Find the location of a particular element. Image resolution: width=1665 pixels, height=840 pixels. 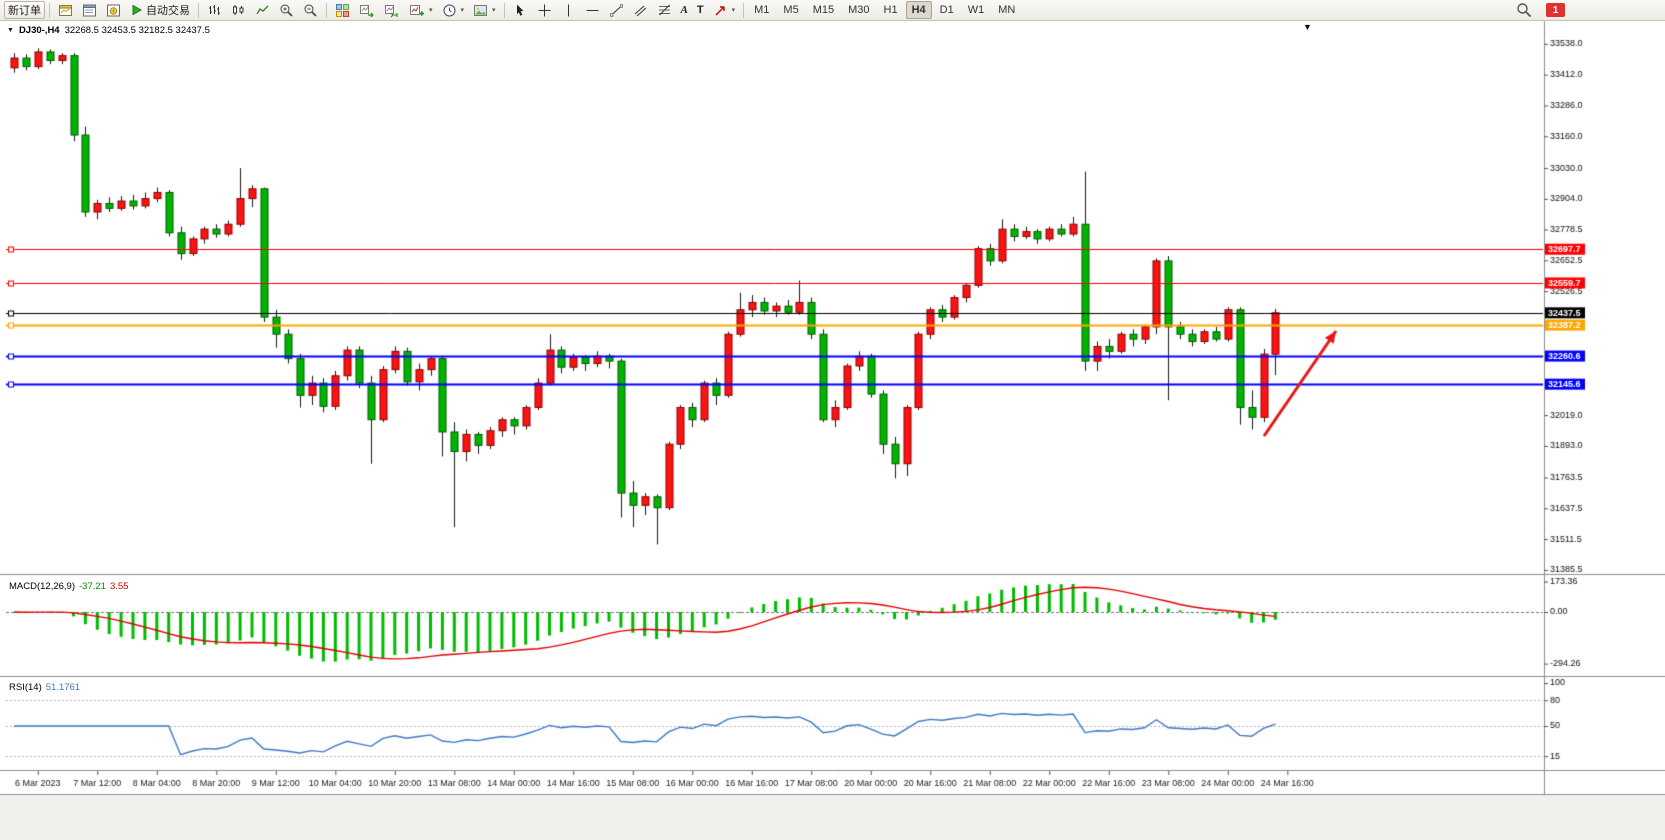

timeframe-button-m5: M5 is located at coordinates (791, 10).